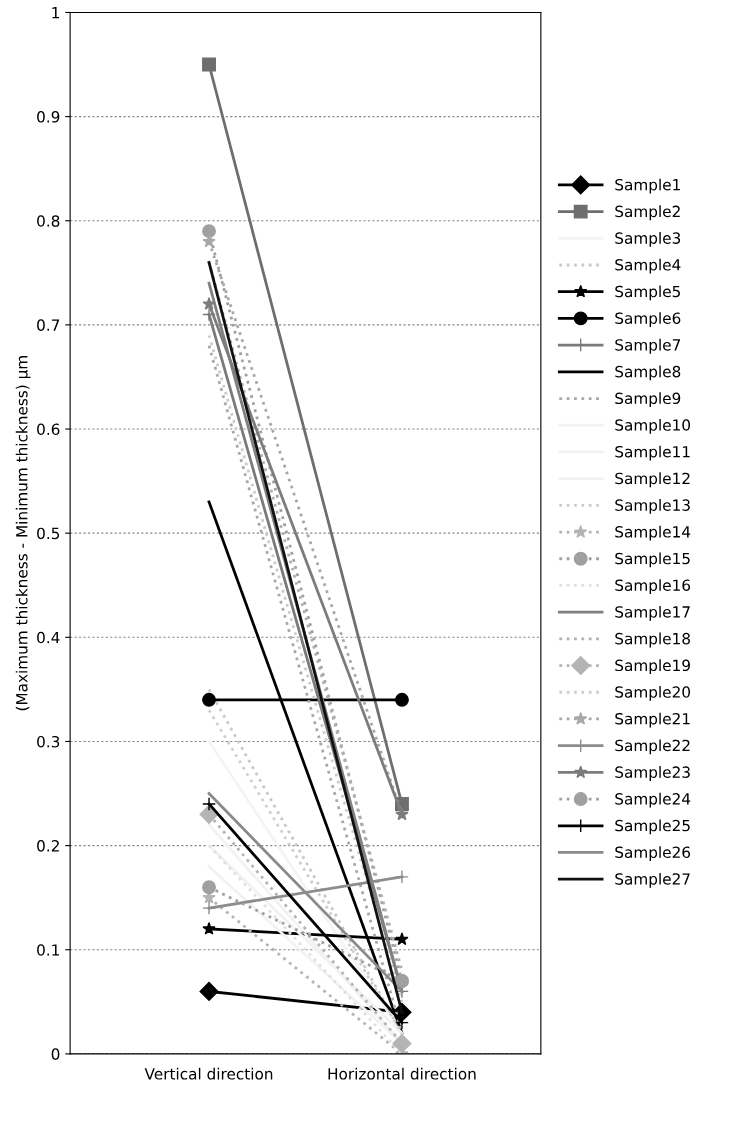 This screenshot has width=746, height=1132. I want to click on y-tick-label: 0.4, so click(48, 637).